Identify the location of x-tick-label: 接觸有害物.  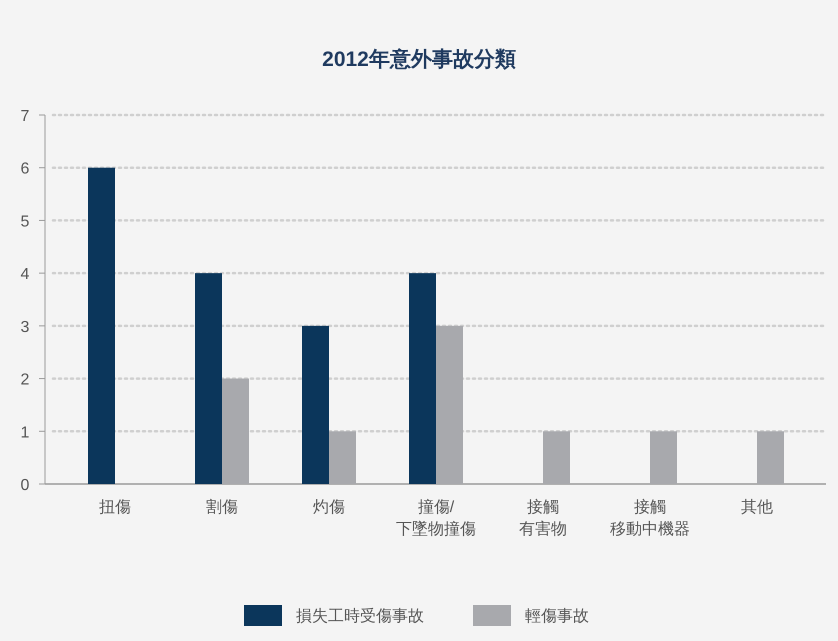
(543, 518).